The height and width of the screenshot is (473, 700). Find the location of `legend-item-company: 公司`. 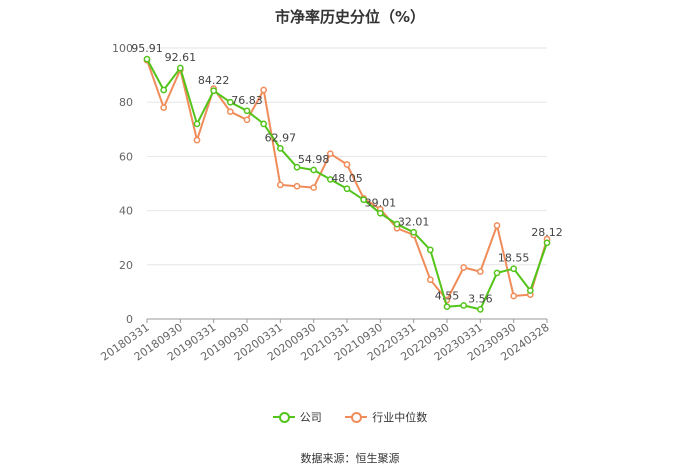

legend-item-company: 公司 is located at coordinates (297, 417).